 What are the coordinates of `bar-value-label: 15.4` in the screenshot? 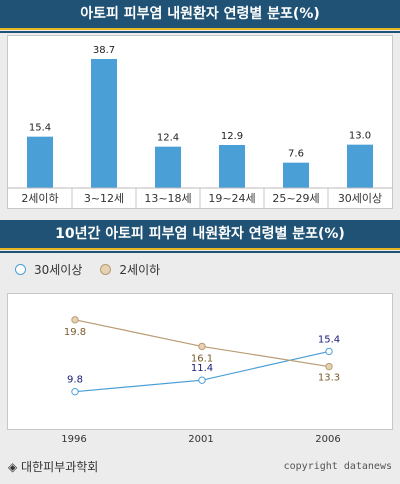 It's located at (40, 128).